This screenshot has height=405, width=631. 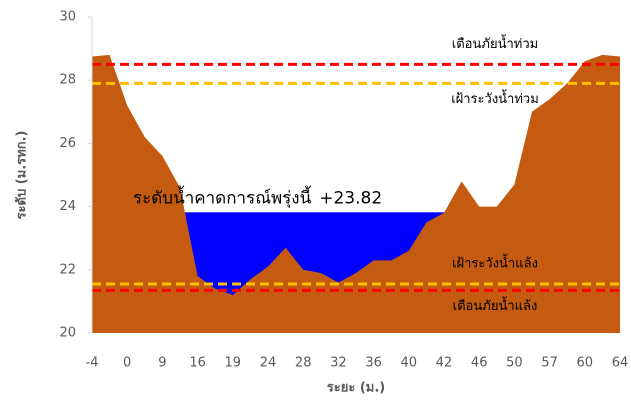 What do you see at coordinates (409, 363) in the screenshot?
I see `x-tick-label: 40` at bounding box center [409, 363].